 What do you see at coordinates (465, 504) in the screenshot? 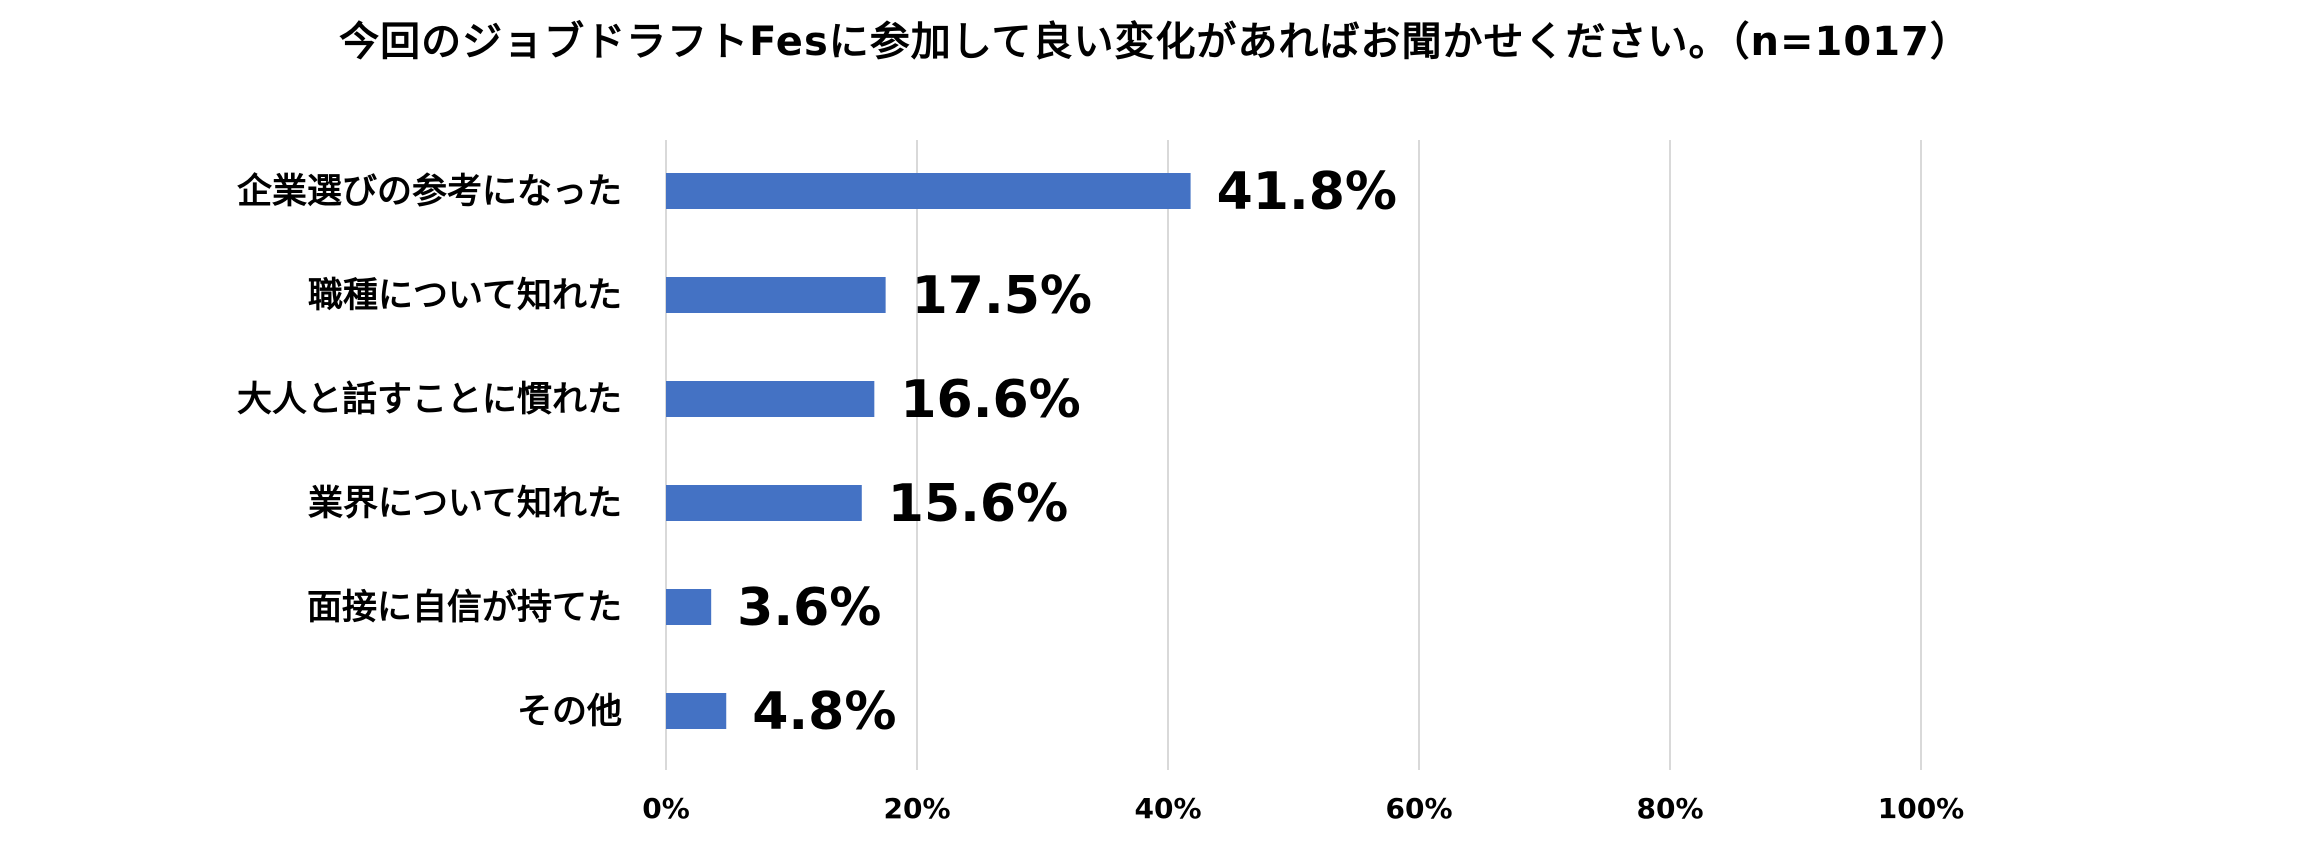
I see `category-label: 業界について知れた` at bounding box center [465, 504].